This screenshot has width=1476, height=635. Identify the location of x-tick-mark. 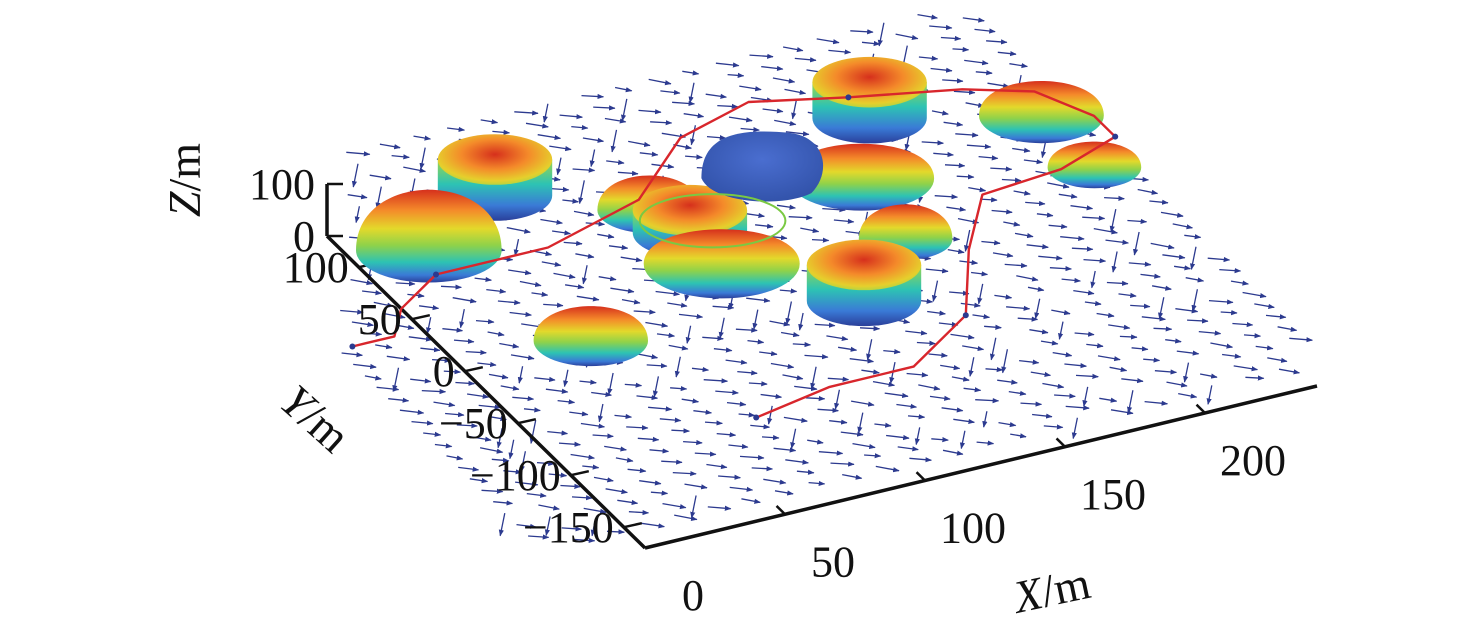
(640, 543).